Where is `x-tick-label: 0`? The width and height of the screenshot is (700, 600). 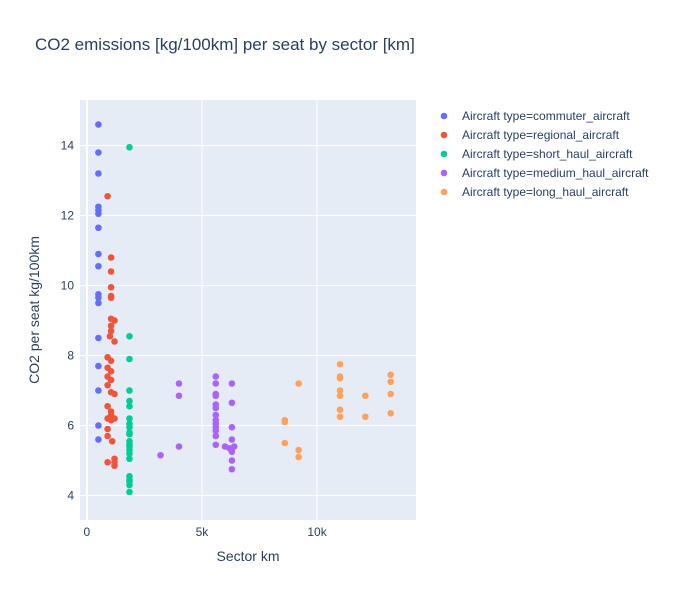 x-tick-label: 0 is located at coordinates (87, 532).